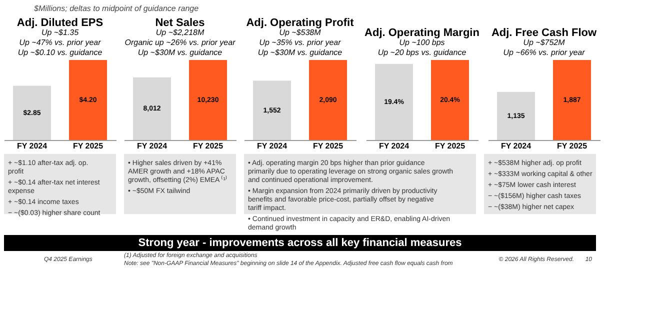 The width and height of the screenshot is (660, 330). I want to click on text: Up ~$2,218M, so click(180, 32).